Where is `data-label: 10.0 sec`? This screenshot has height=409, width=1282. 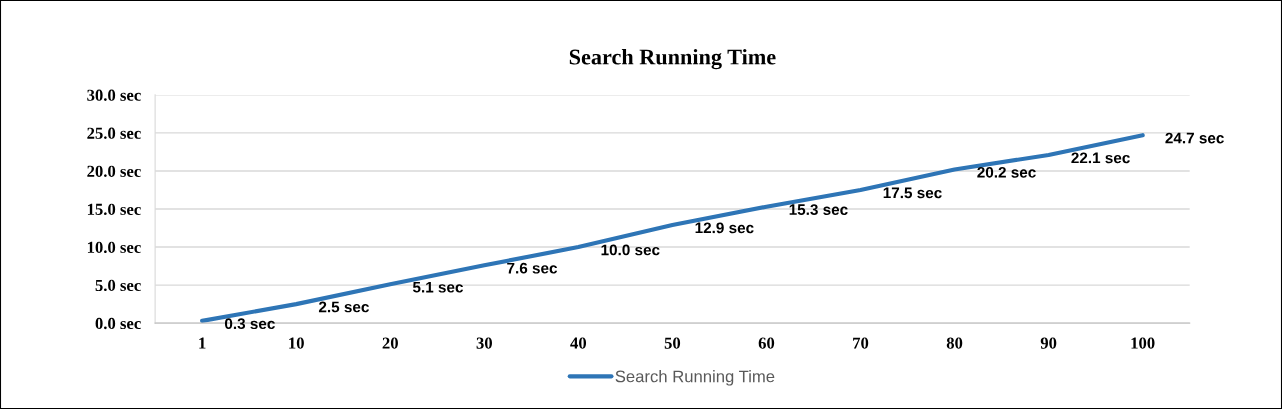 data-label: 10.0 sec is located at coordinates (630, 250).